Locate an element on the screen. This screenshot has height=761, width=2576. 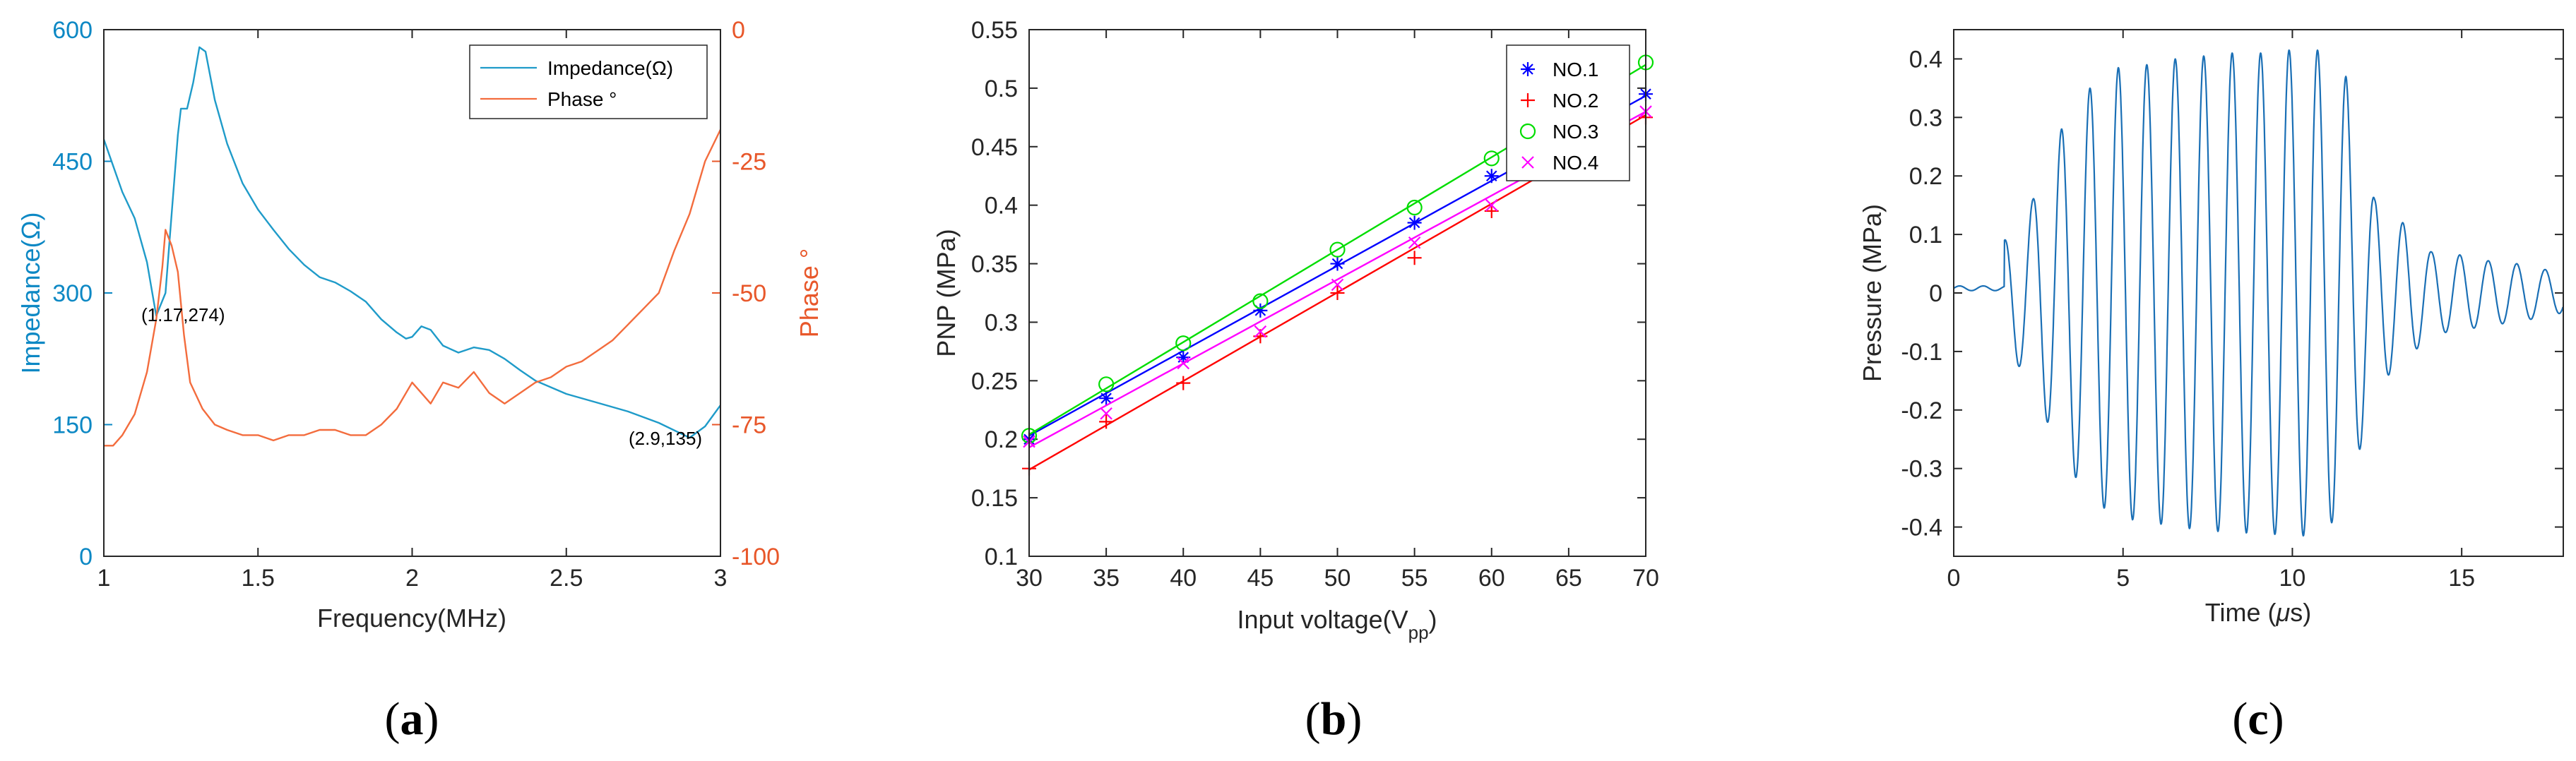
legend-label-phase: Phase ° is located at coordinates (582, 99).